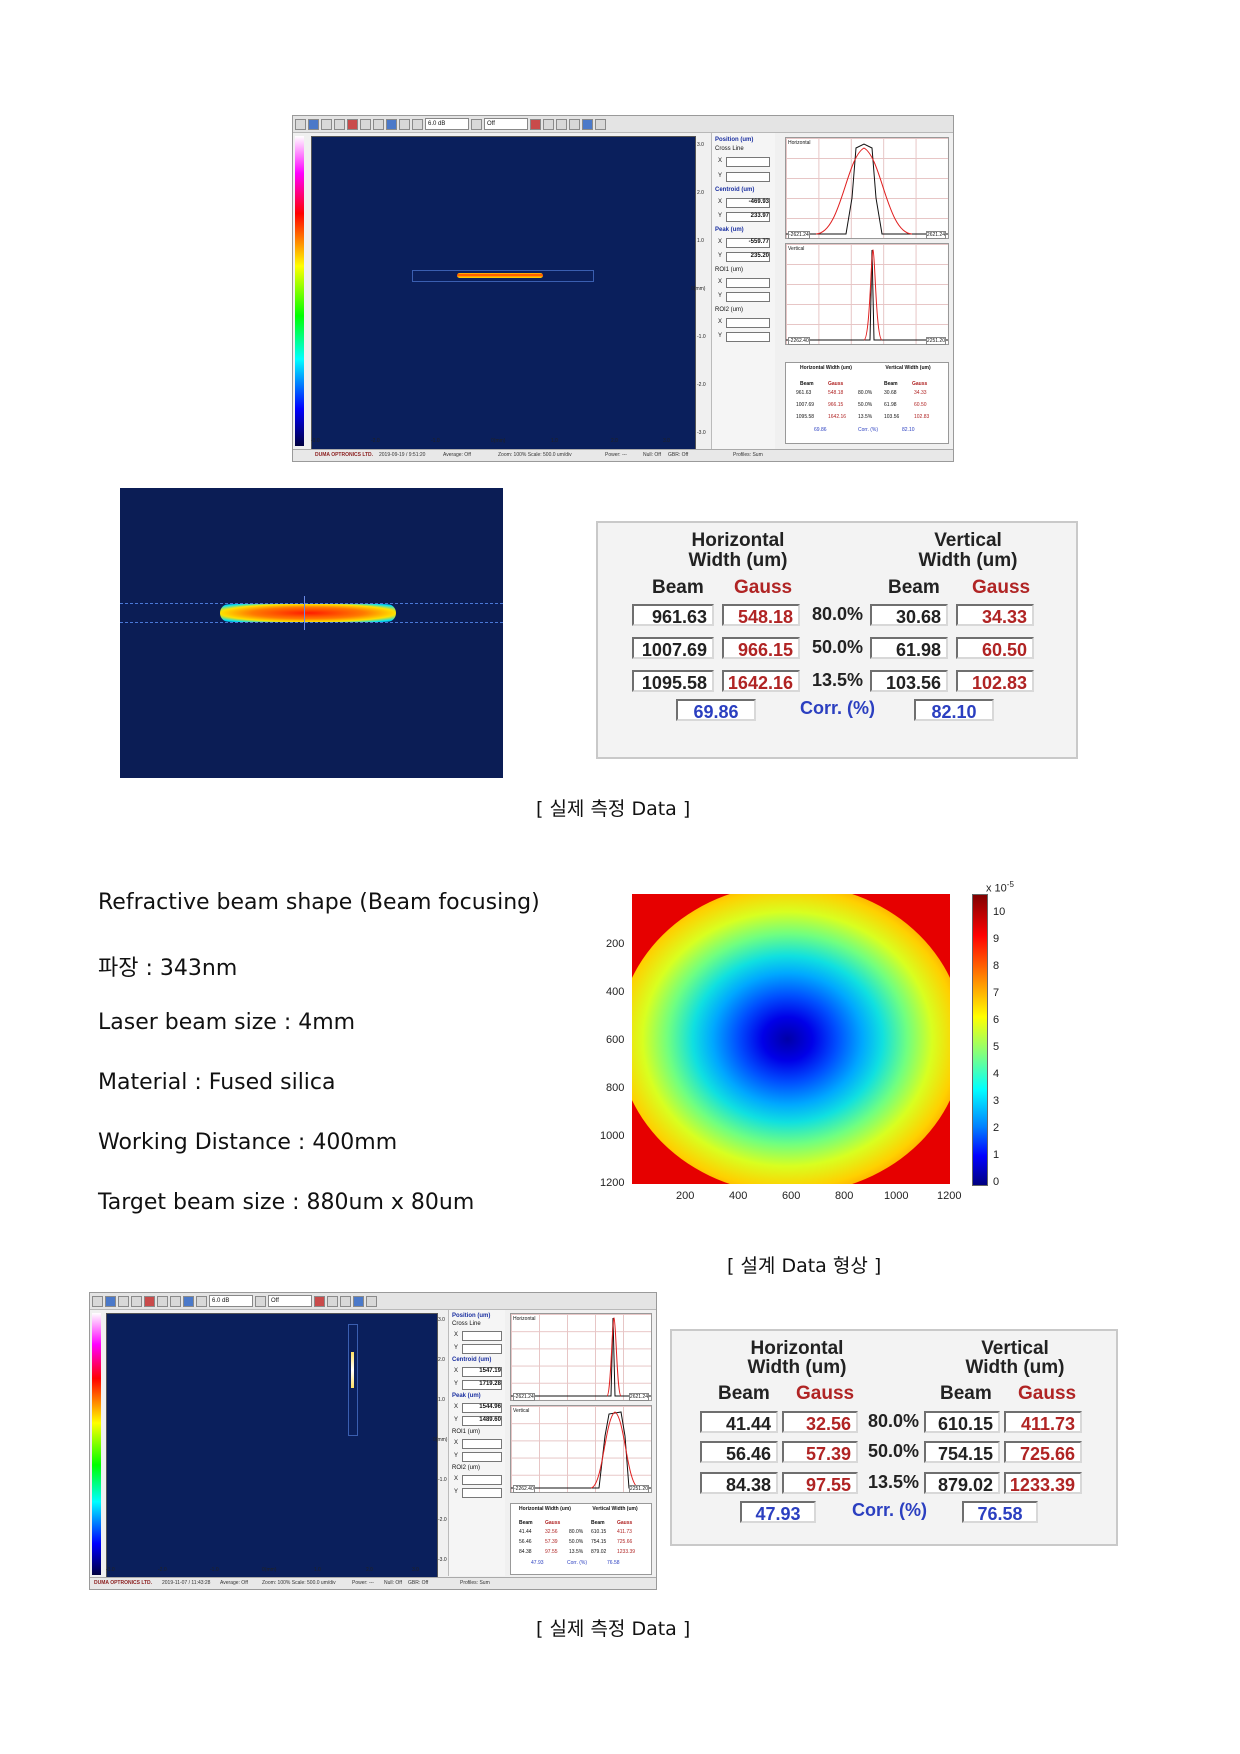  Describe the element at coordinates (820, 1483) in the screenshot. I see `gauss-width-cell: 97.55` at that location.